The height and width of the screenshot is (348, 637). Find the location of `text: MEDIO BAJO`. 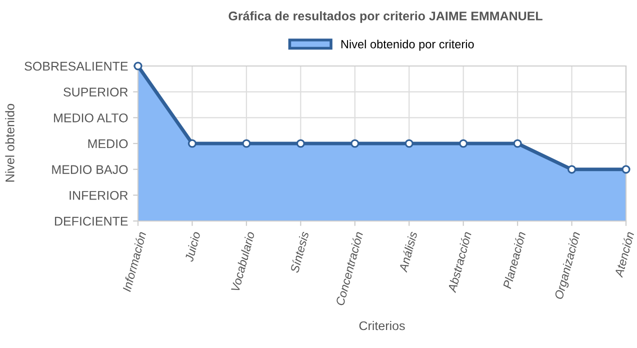

text: MEDIO BAJO is located at coordinates (90, 169).